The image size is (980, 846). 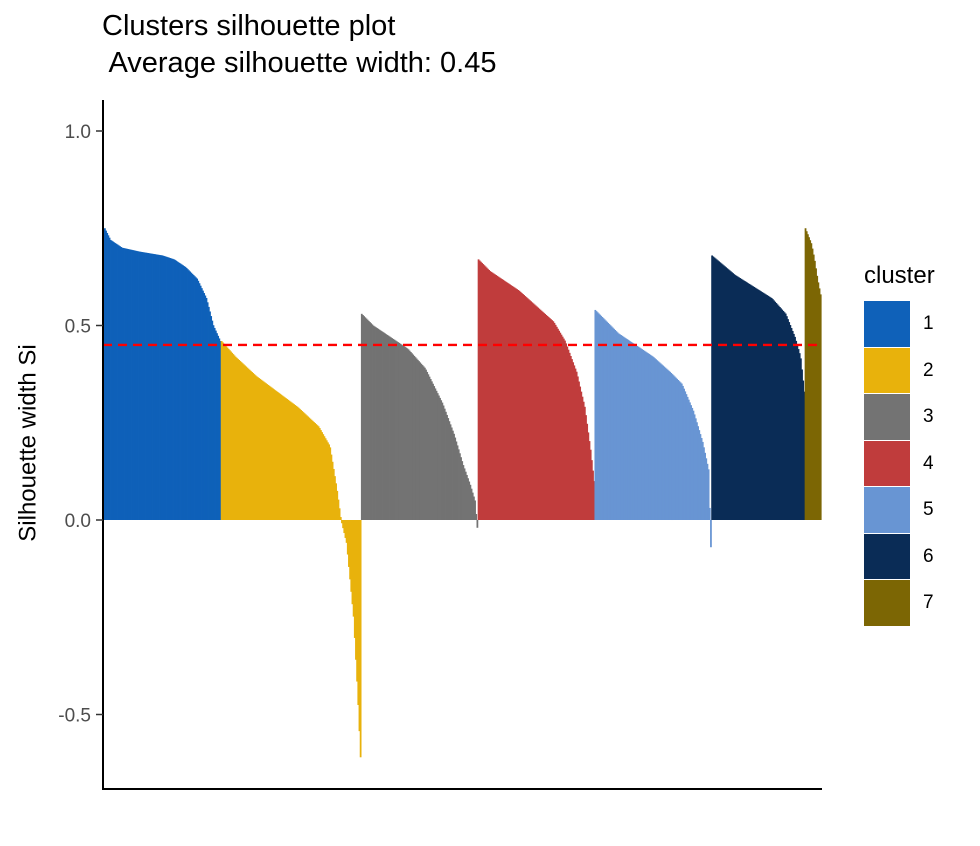 What do you see at coordinates (928, 417) in the screenshot?
I see `legend-label: 3` at bounding box center [928, 417].